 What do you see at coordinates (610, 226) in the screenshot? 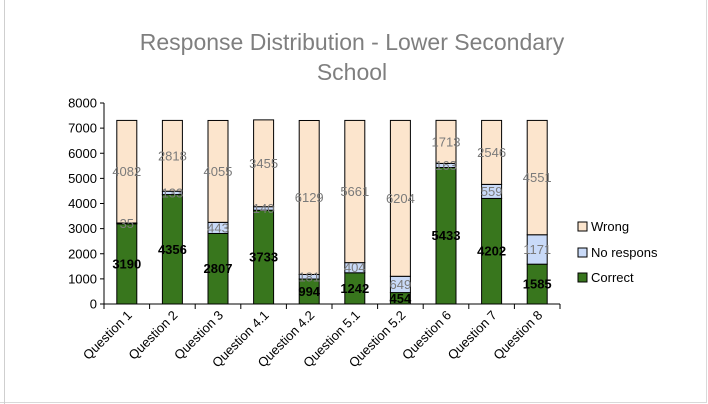
I see `legend-label-wrong: Wrong` at bounding box center [610, 226].